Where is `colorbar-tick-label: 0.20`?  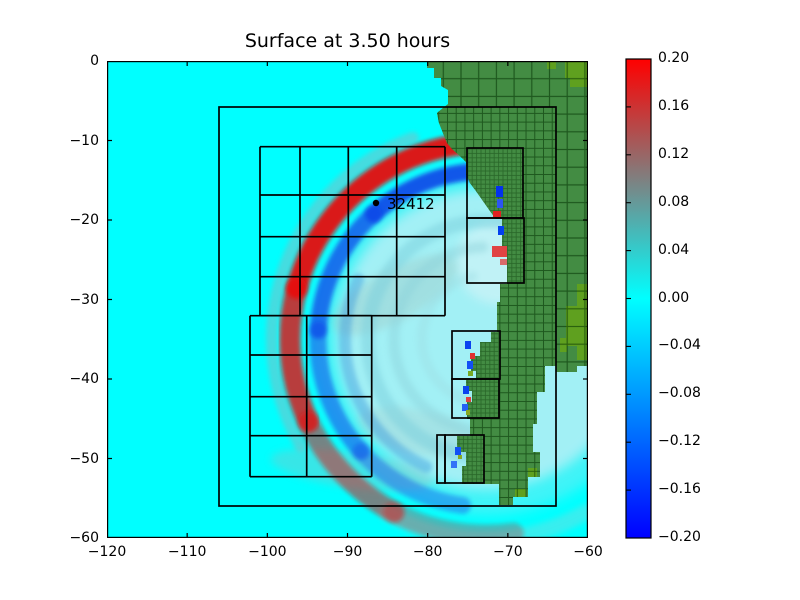
colorbar-tick-label: 0.20 is located at coordinates (674, 58).